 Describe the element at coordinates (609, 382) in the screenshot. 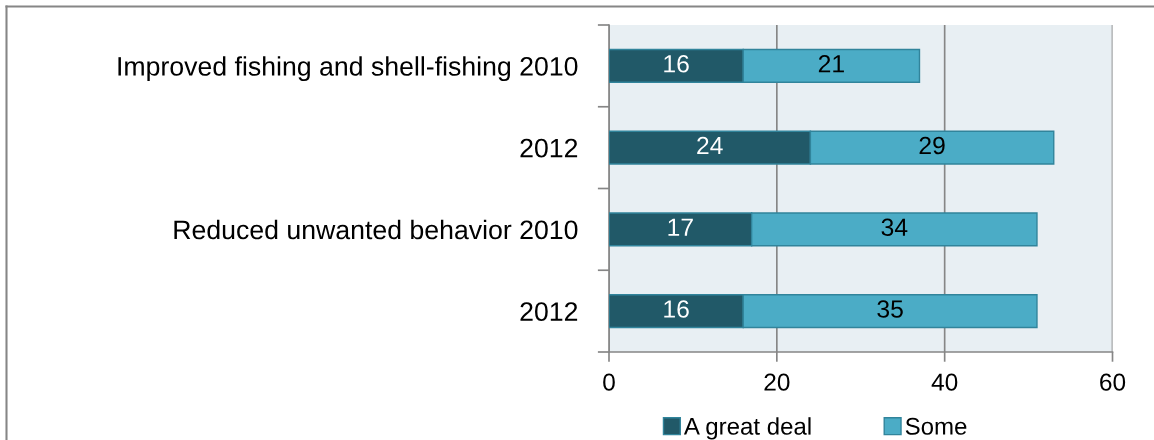

I see `x-tick-label: 0` at that location.